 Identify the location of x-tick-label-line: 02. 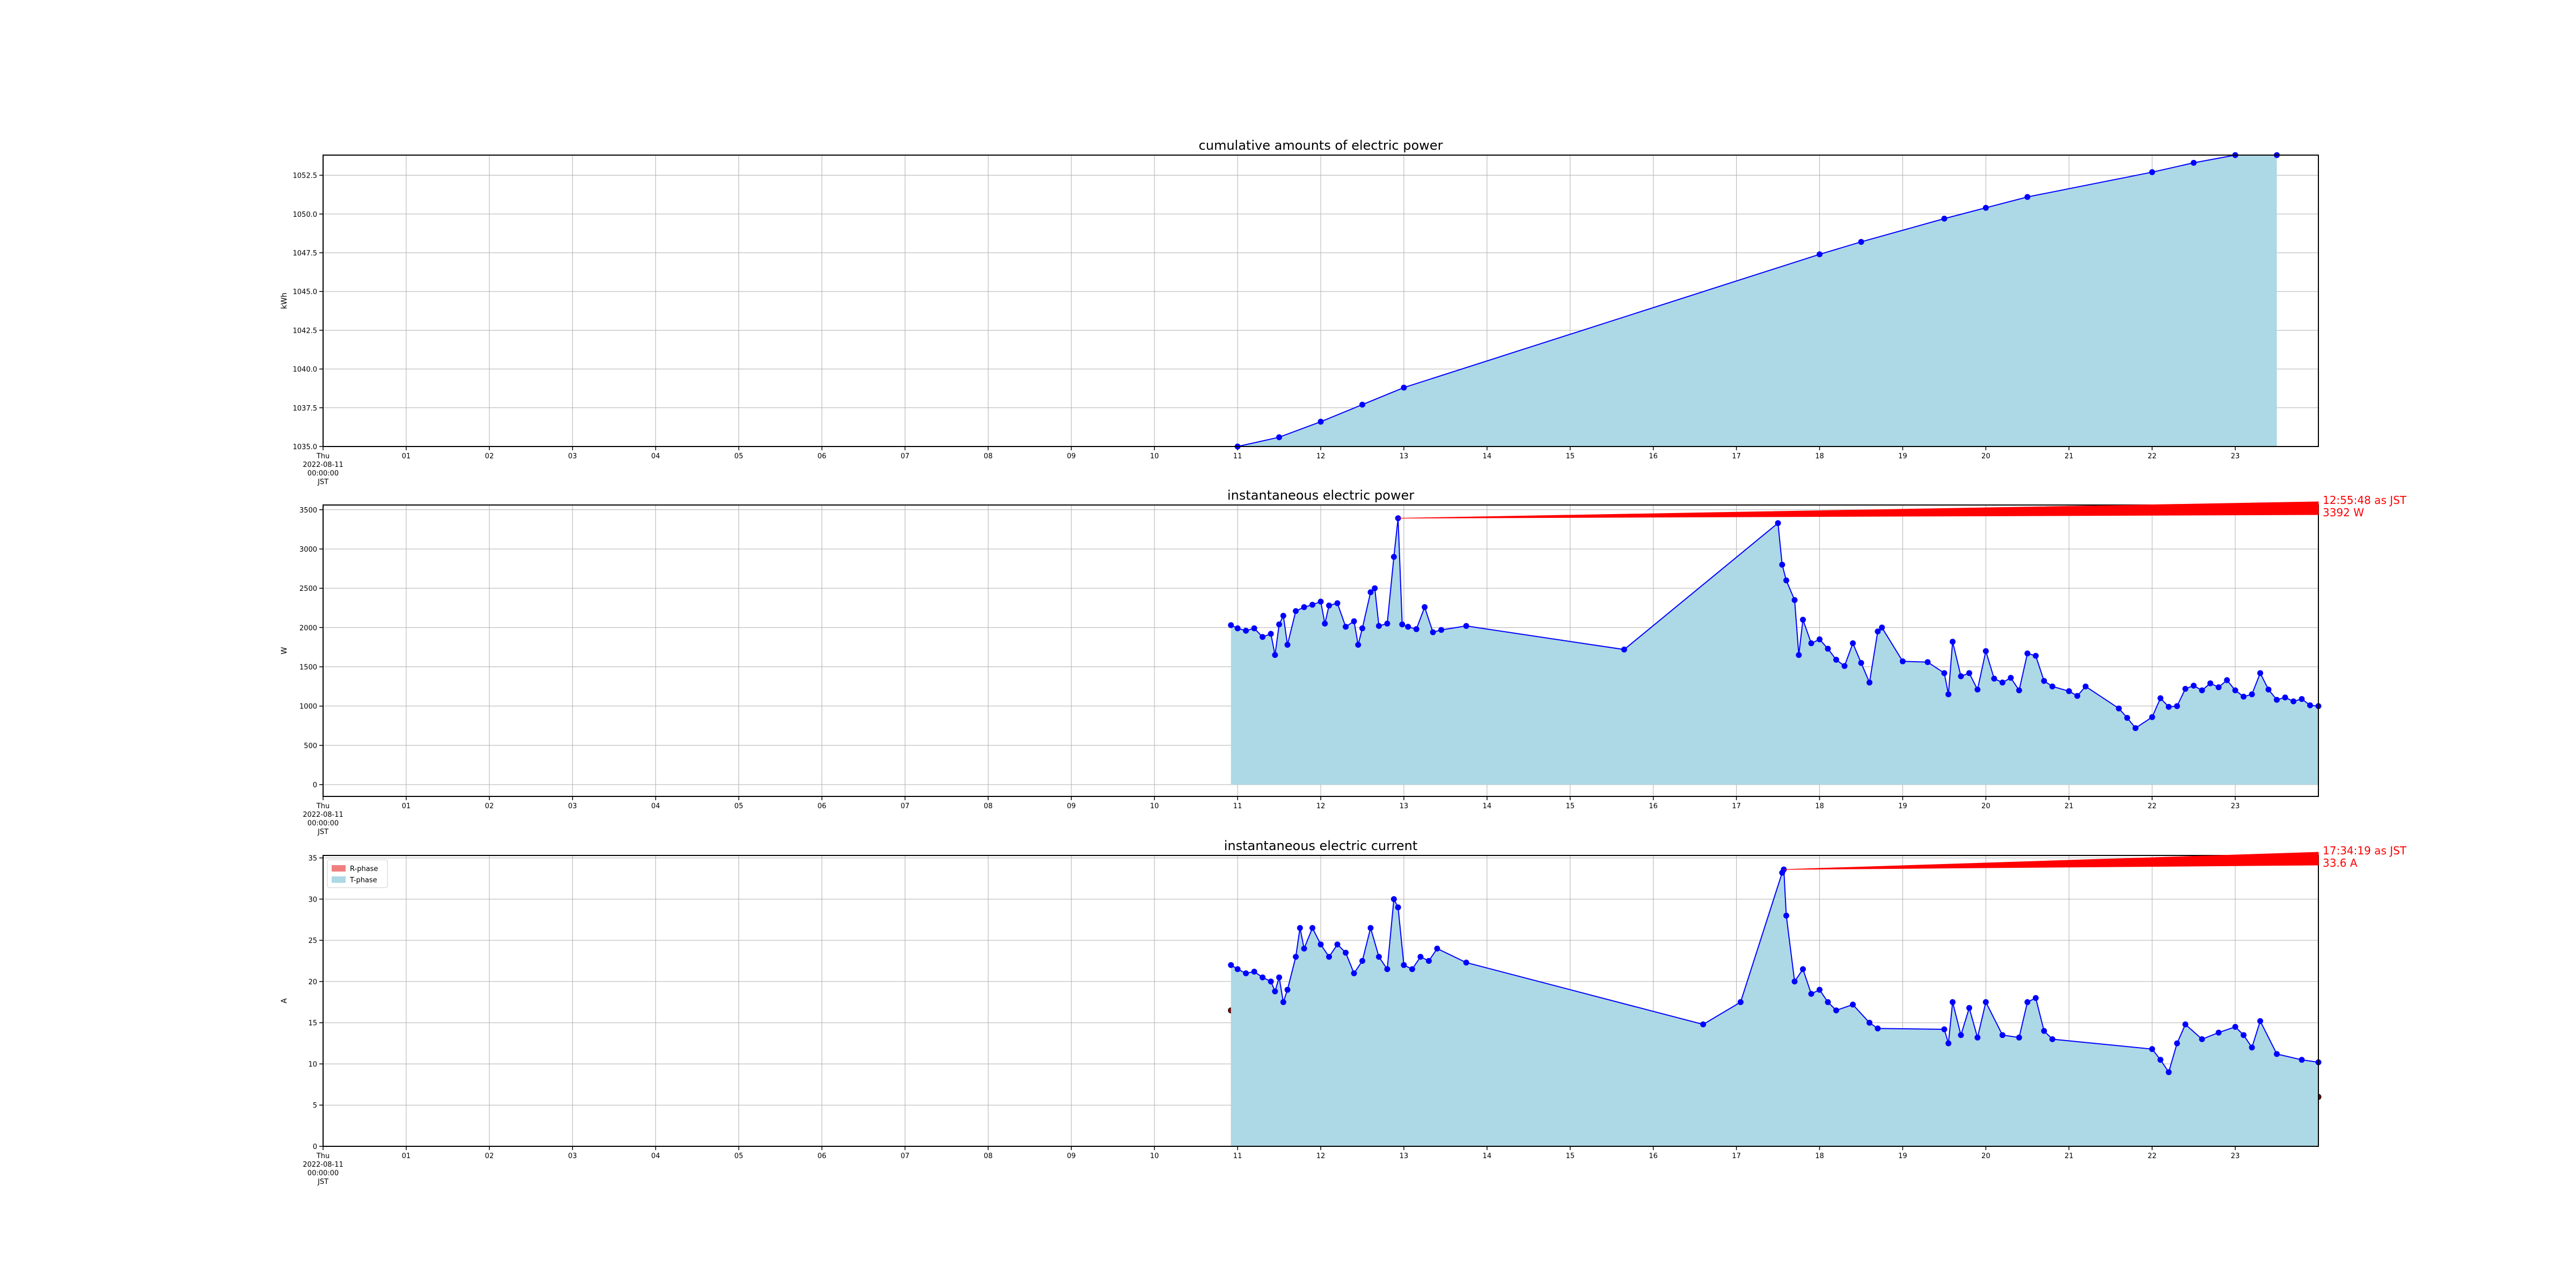
(489, 456).